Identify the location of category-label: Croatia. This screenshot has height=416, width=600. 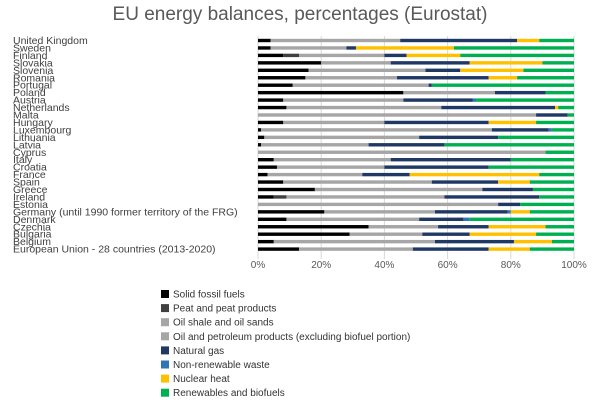
(30, 168).